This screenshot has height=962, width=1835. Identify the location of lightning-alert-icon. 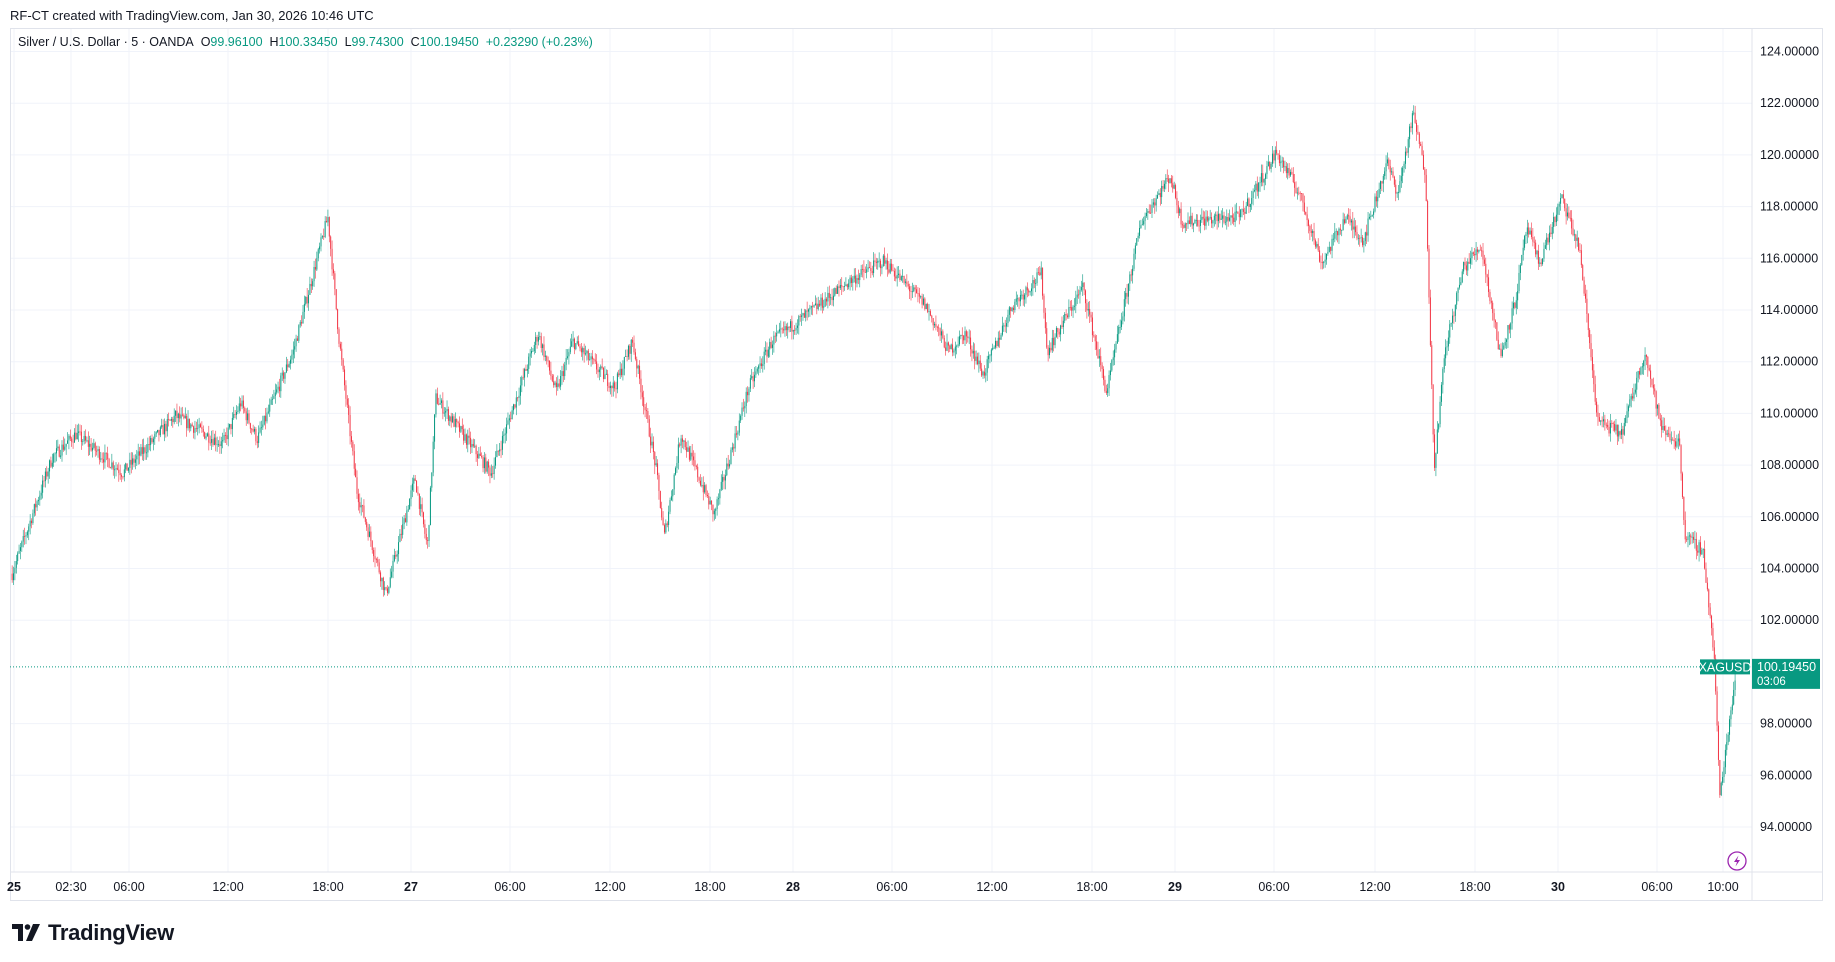
(1737, 861).